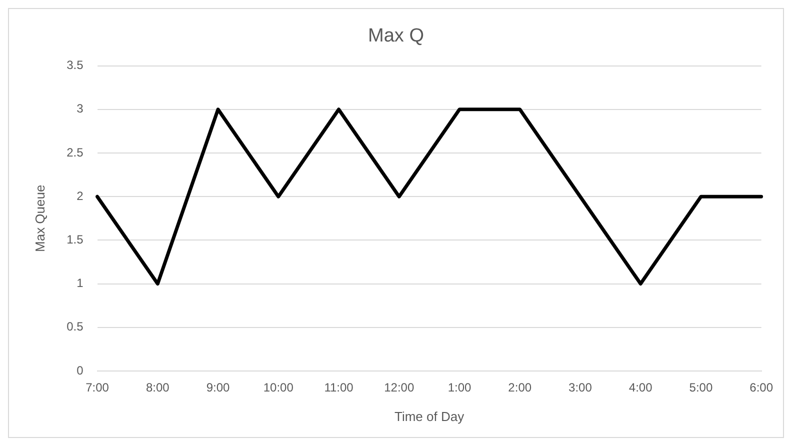  I want to click on x-axis-title: Time of Day, so click(429, 416).